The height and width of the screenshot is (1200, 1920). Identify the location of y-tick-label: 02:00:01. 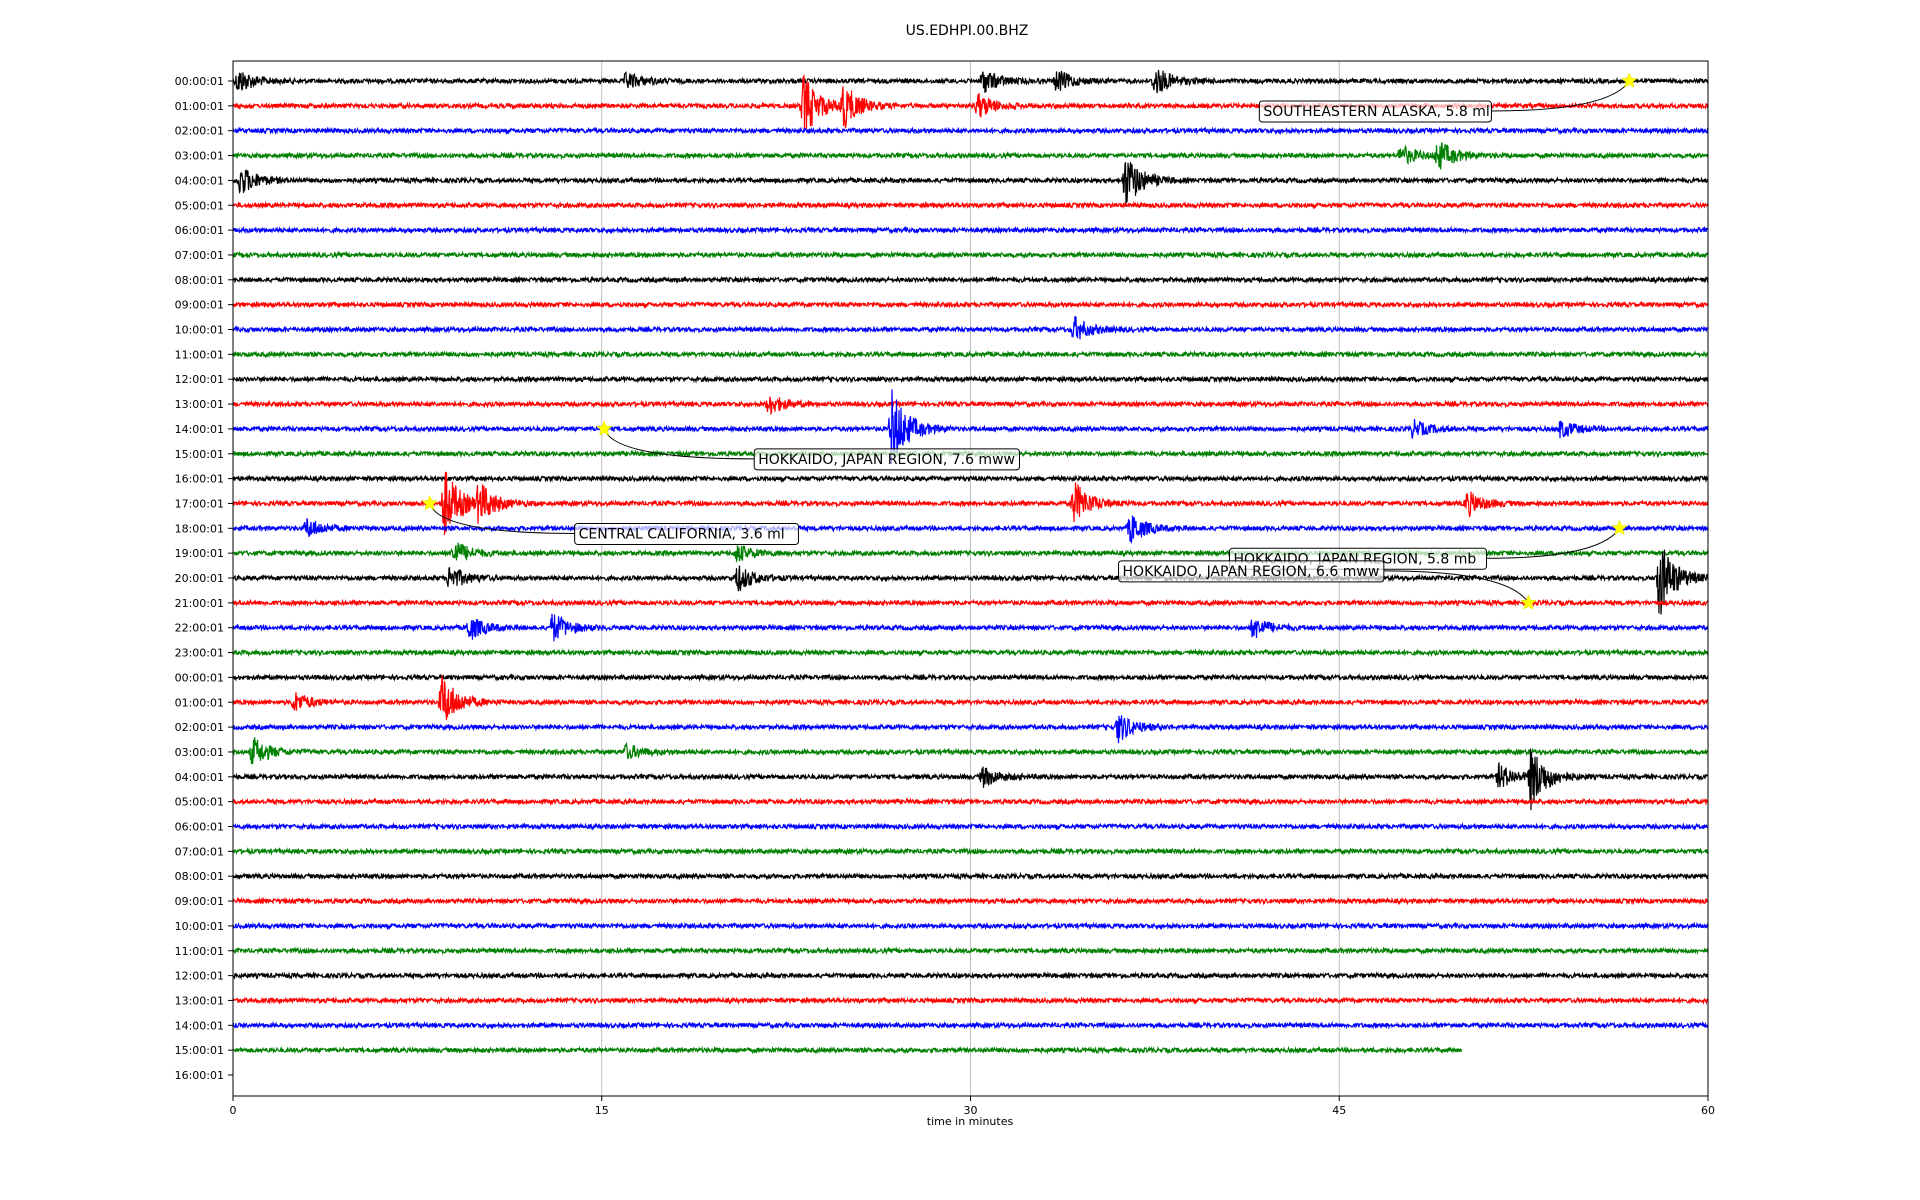
(199, 727).